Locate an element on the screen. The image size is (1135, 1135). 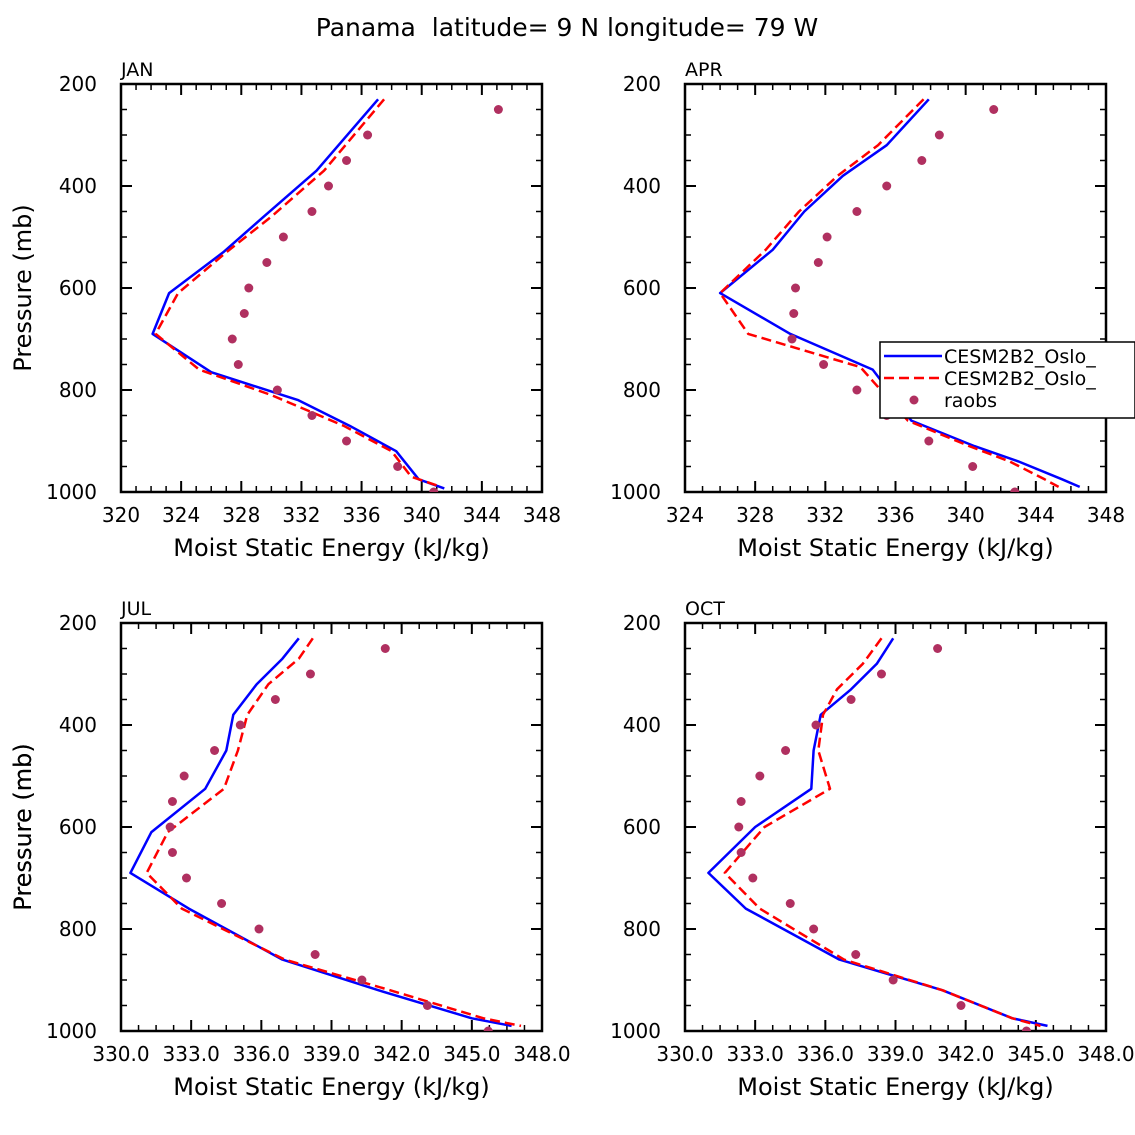
x-tick-label: 348 is located at coordinates (542, 515).